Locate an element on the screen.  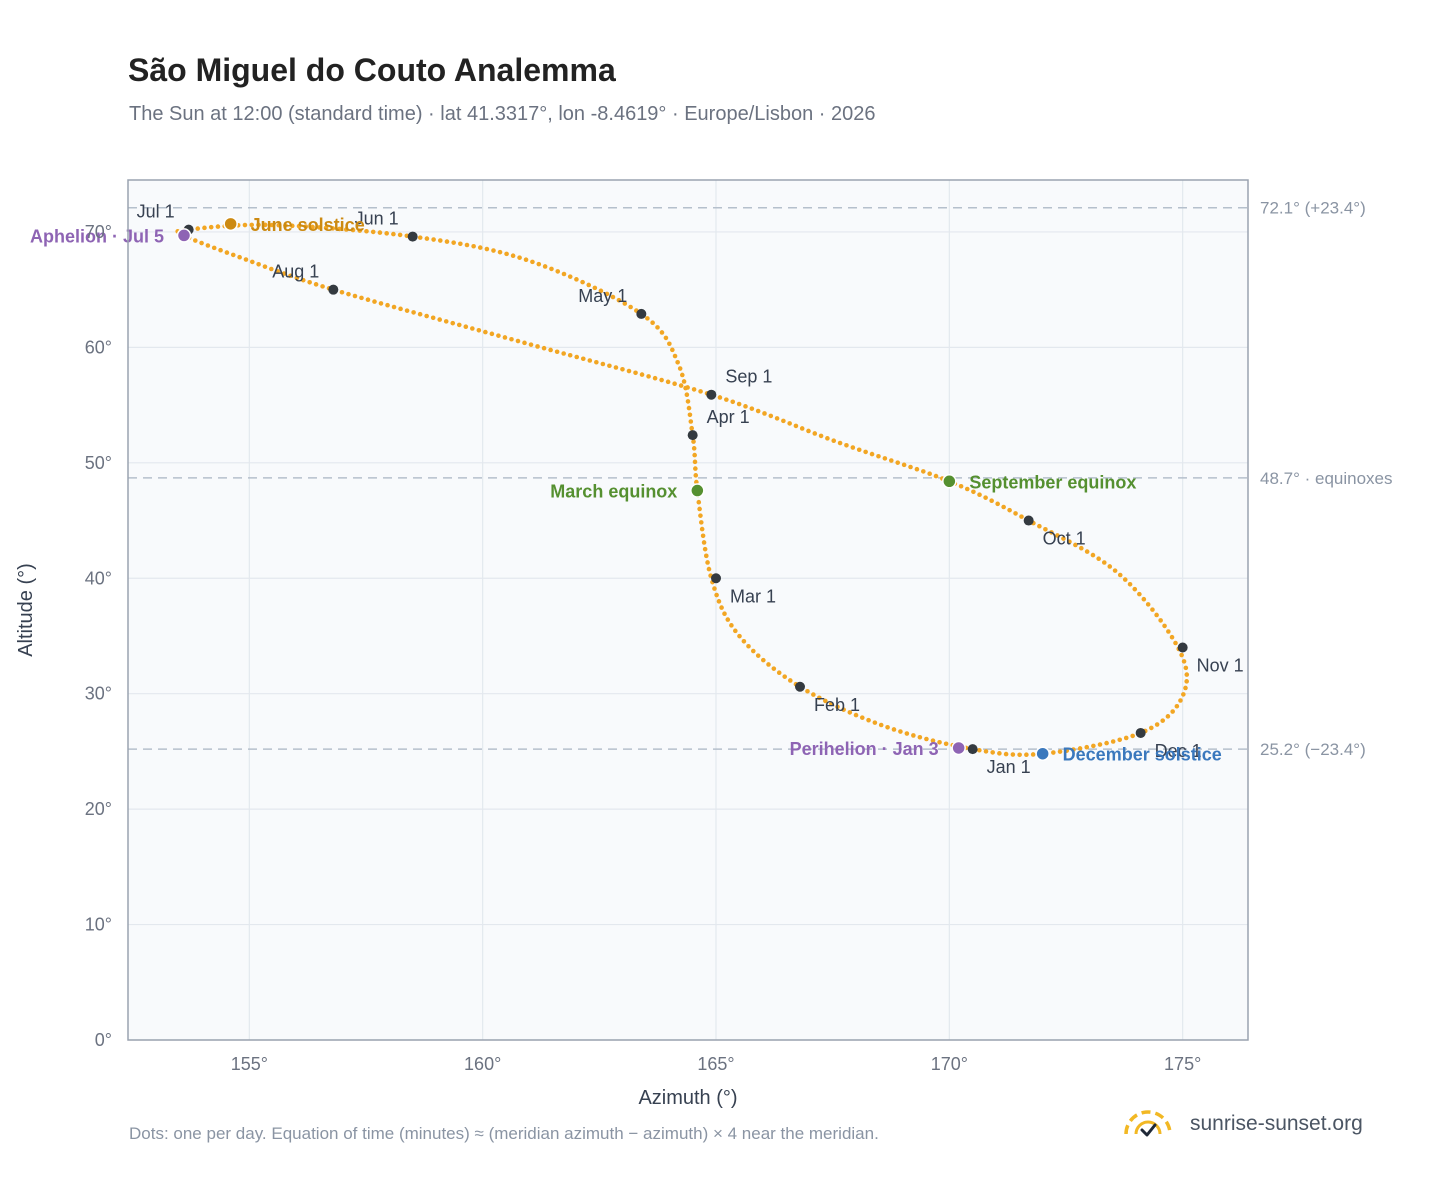
month-label: Feb 1 is located at coordinates (837, 705).